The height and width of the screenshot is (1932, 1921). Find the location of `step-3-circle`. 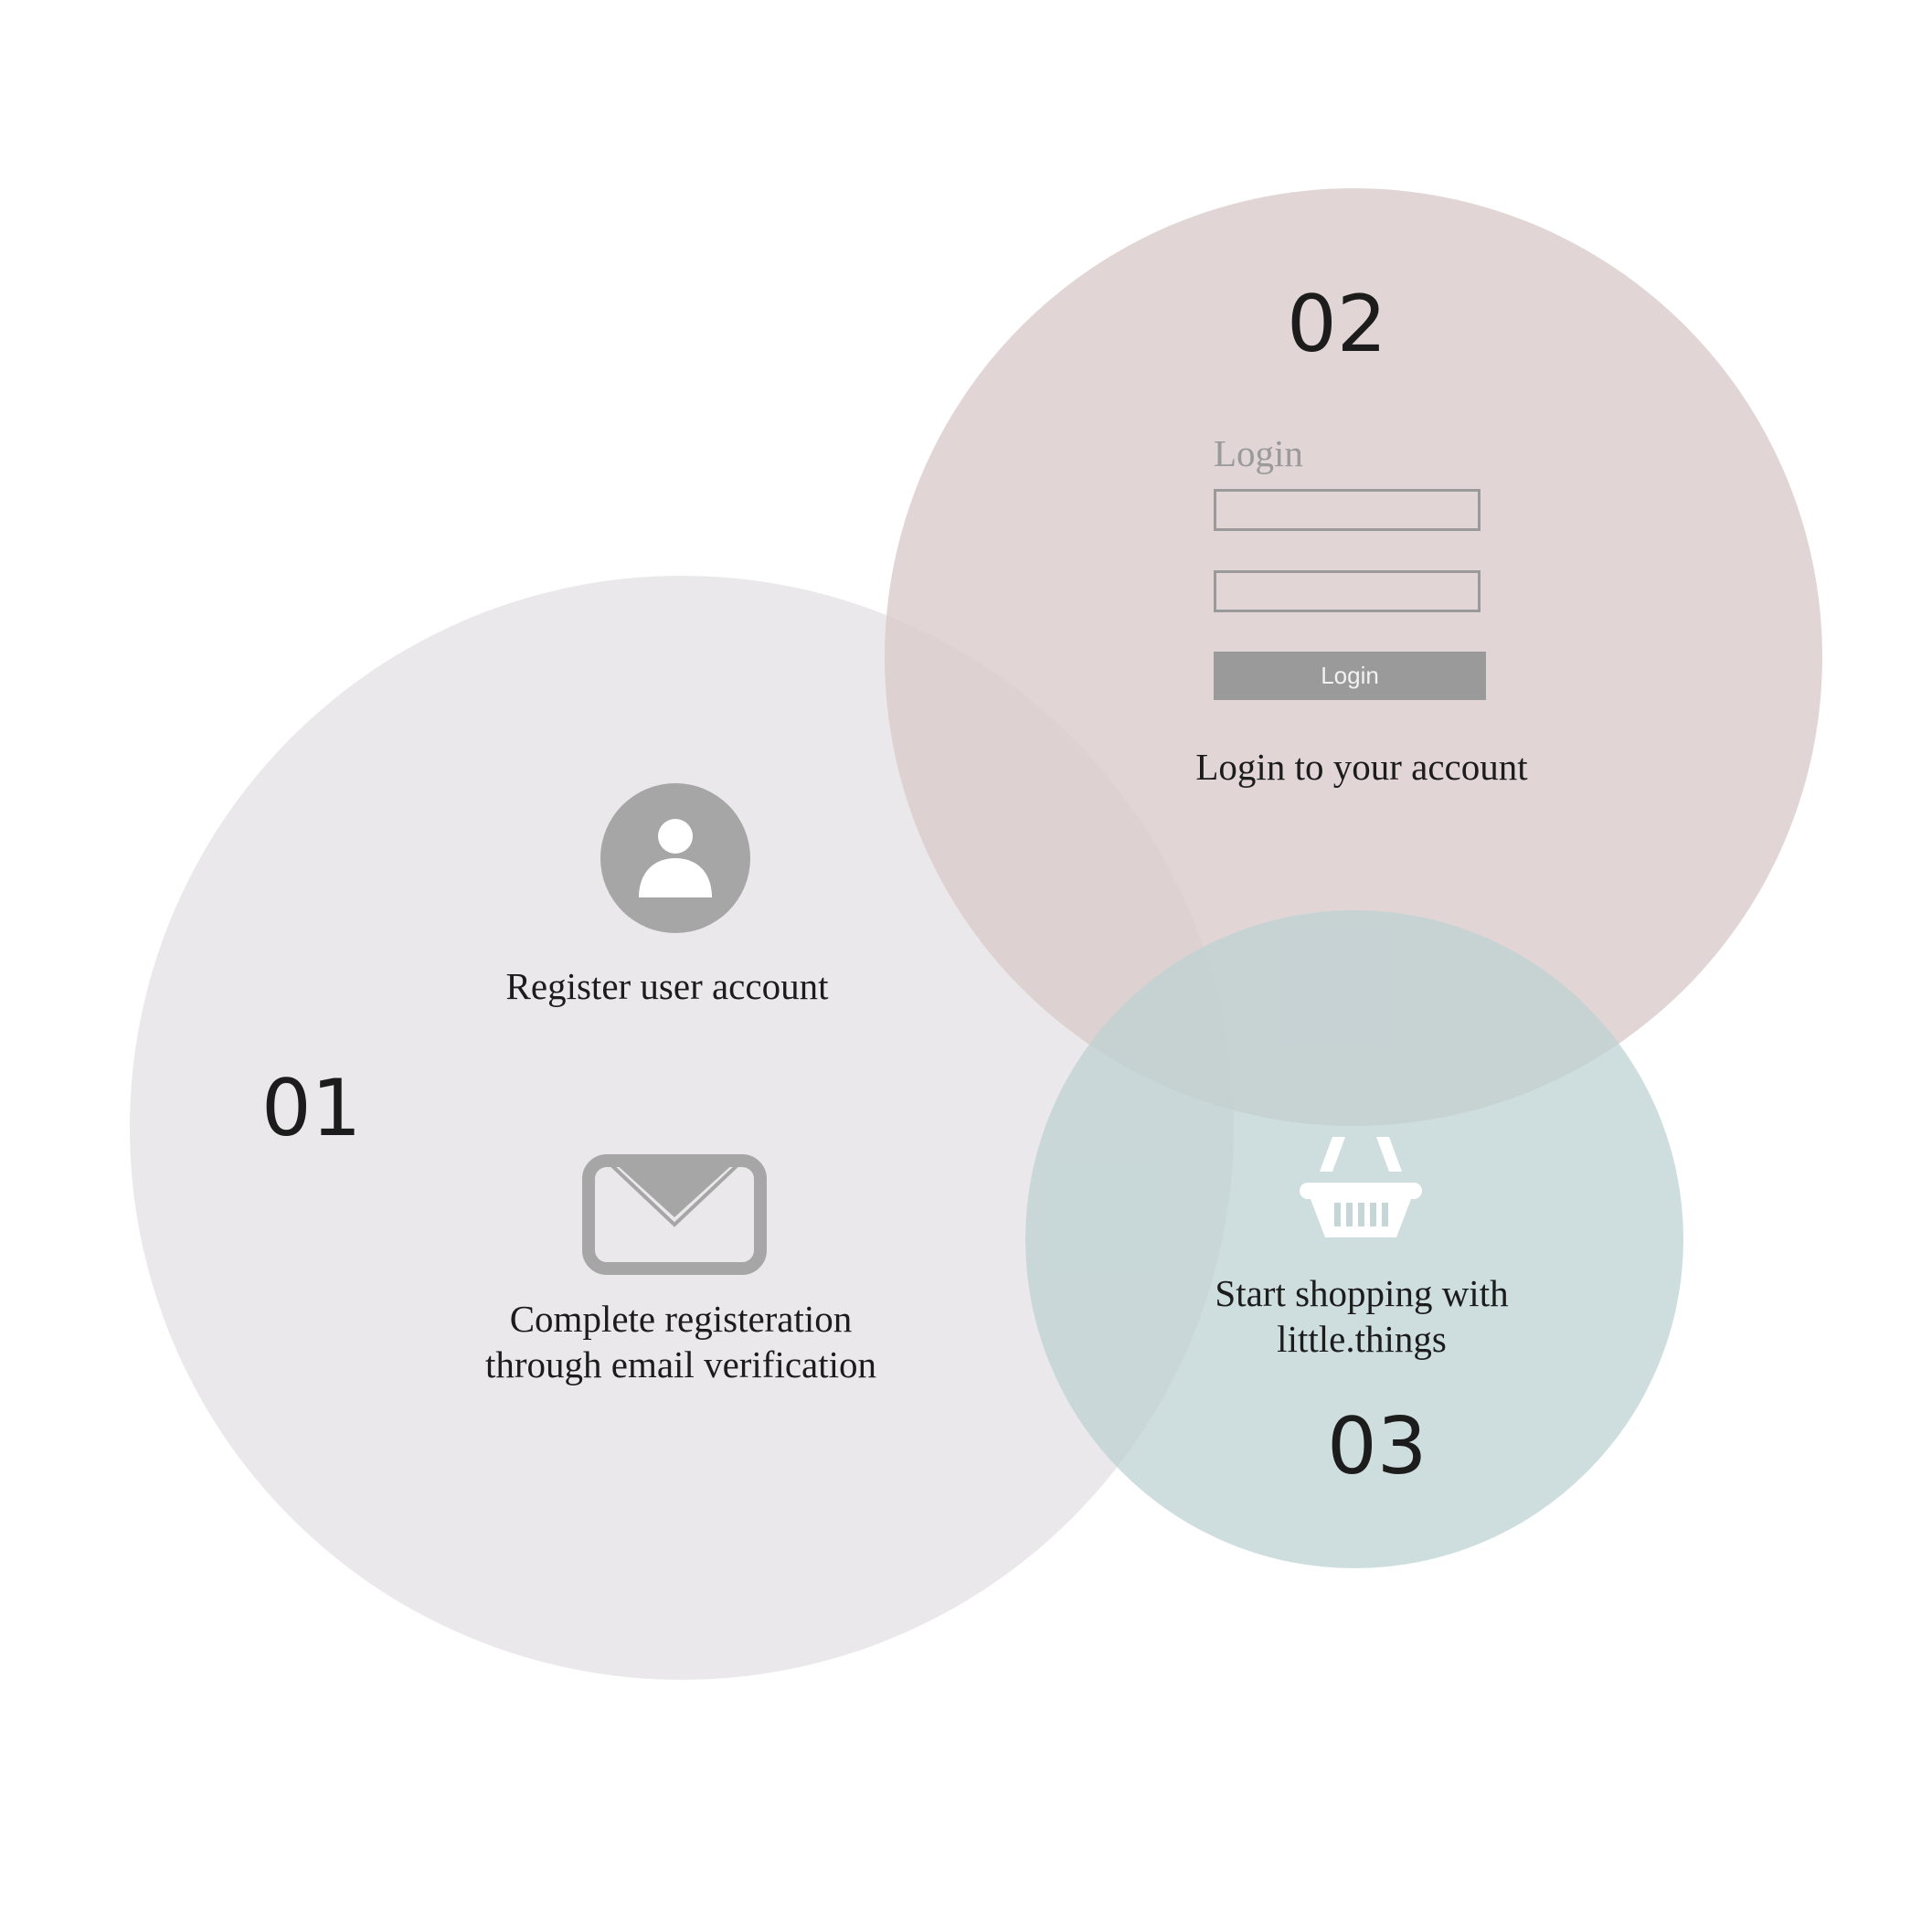

step-3-circle is located at coordinates (1354, 1239).